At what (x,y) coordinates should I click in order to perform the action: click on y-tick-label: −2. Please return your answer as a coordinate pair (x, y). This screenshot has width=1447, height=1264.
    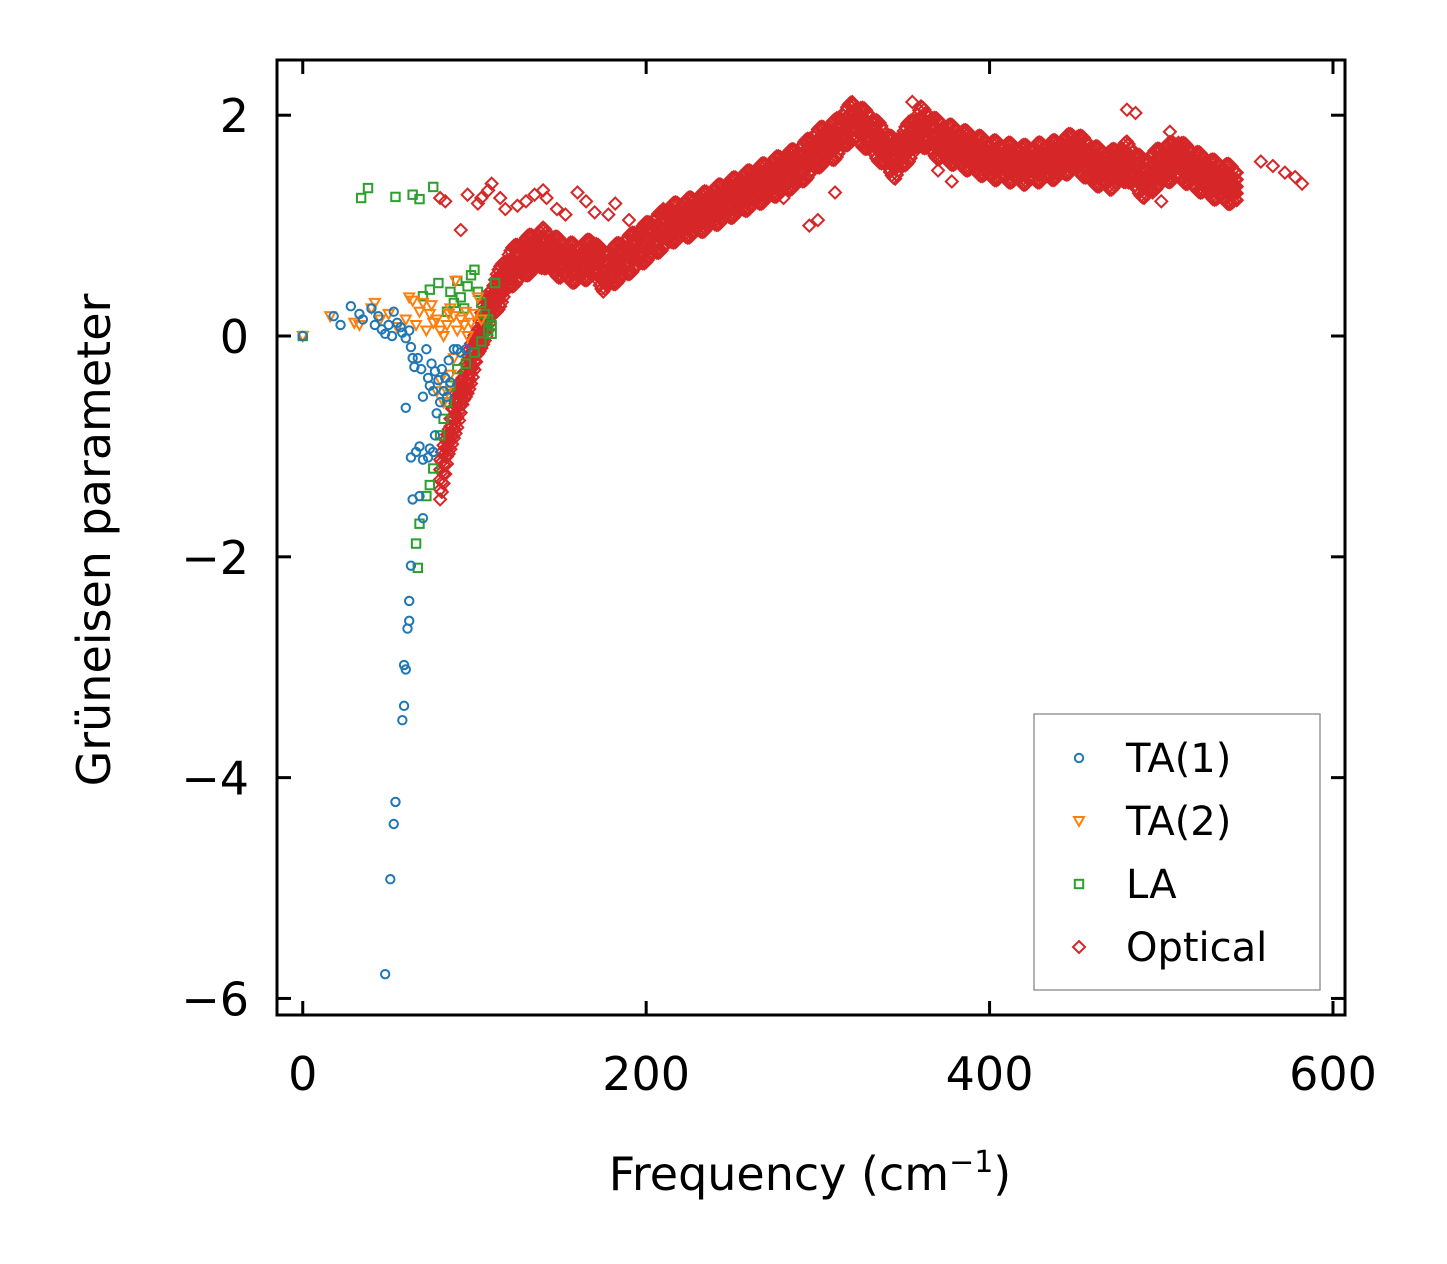
    Looking at the image, I should click on (215, 558).